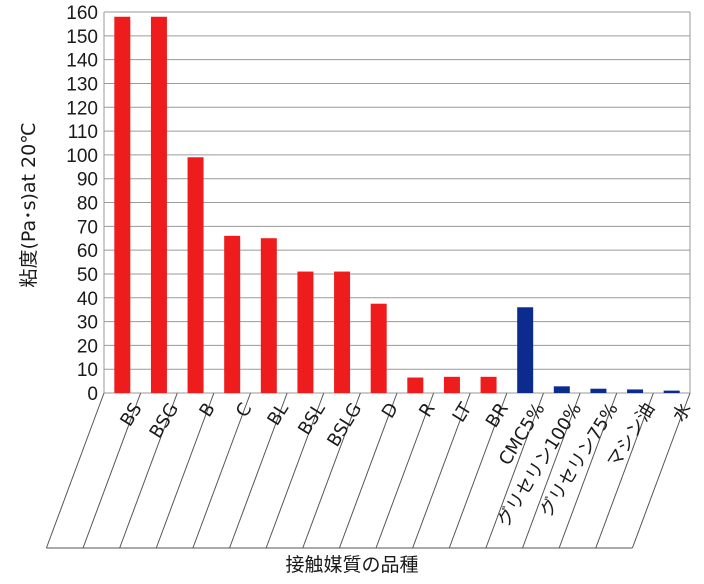 The width and height of the screenshot is (704, 584). What do you see at coordinates (87, 323) in the screenshot?
I see `y-tick-label: 30` at bounding box center [87, 323].